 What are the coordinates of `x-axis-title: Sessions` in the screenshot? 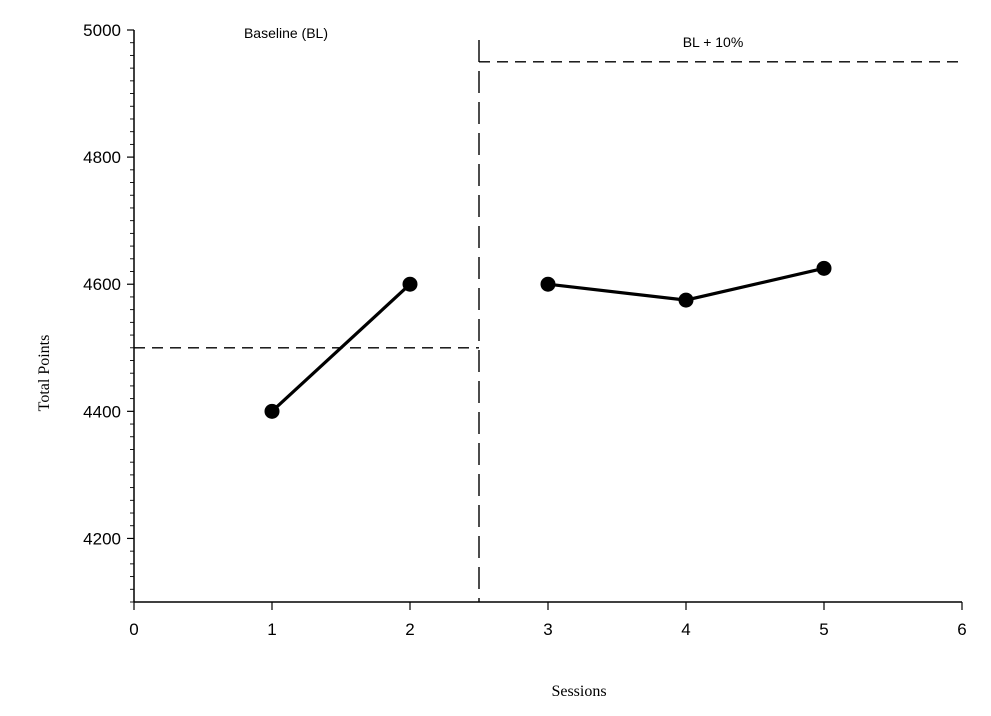 It's located at (578, 691).